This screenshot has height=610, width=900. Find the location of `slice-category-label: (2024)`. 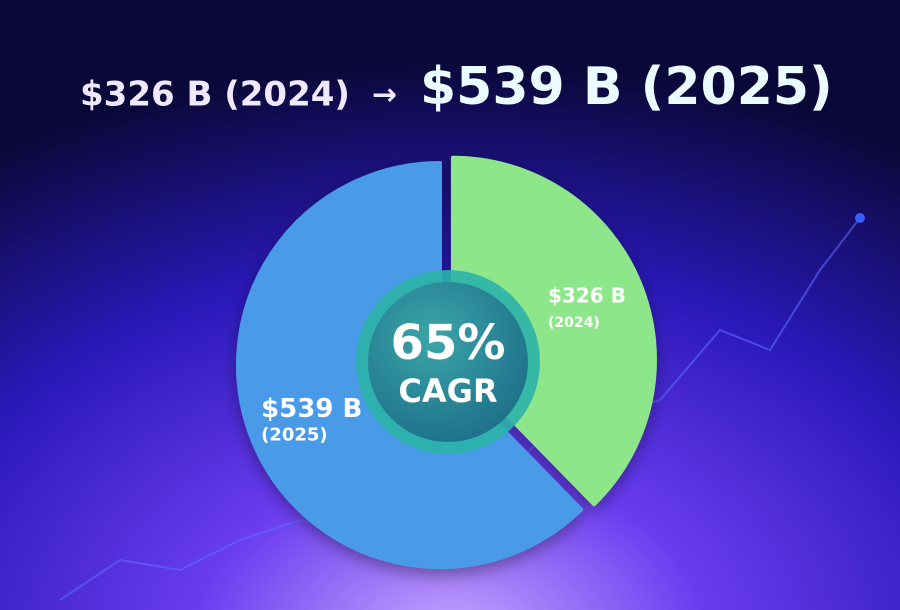

slice-category-label: (2024) is located at coordinates (574, 323).